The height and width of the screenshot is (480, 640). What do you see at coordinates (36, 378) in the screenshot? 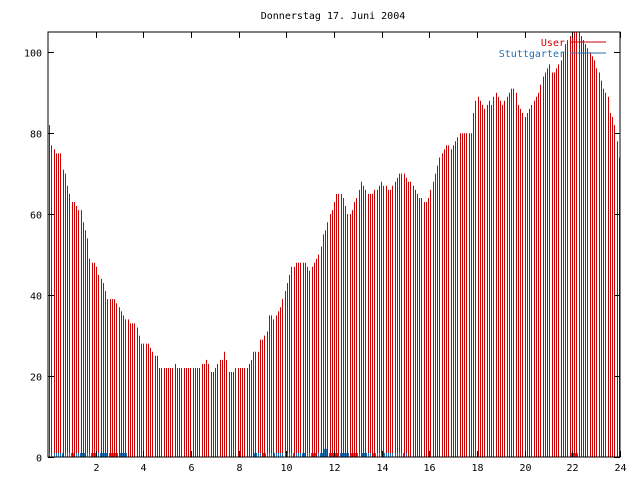
I see `y-tick-label: 20` at bounding box center [36, 378].